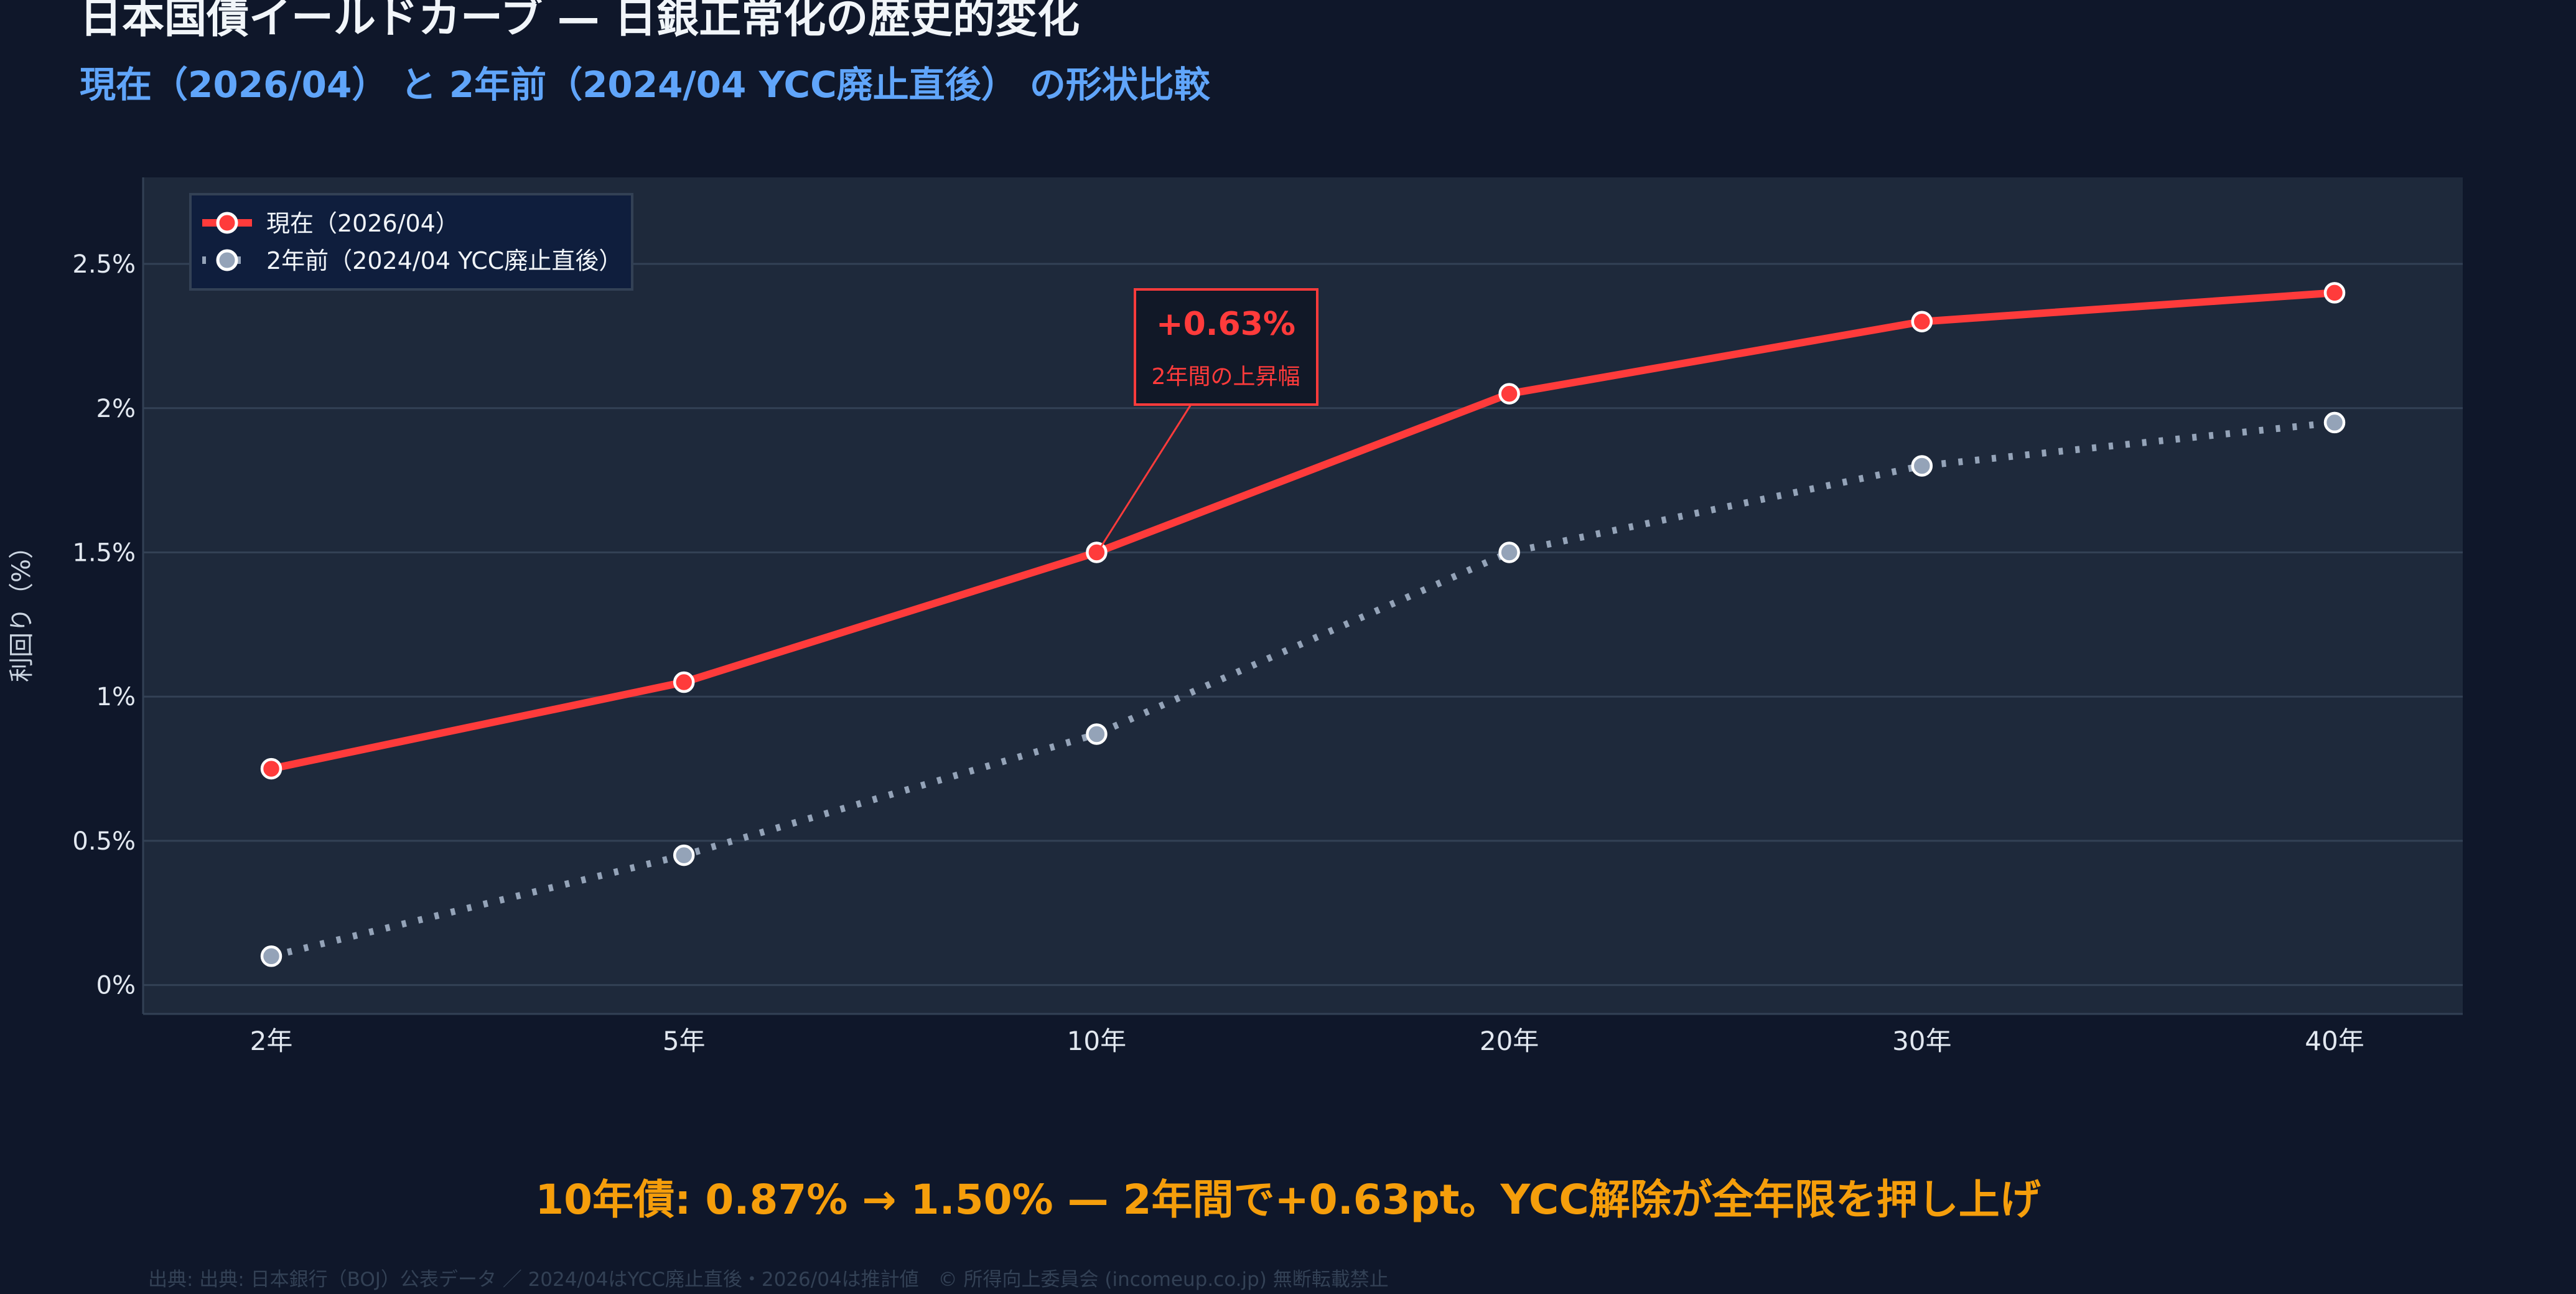  Describe the element at coordinates (1207, 421) in the screenshot. I see `annotation: +0.63% 2年間の上昇幅` at that location.